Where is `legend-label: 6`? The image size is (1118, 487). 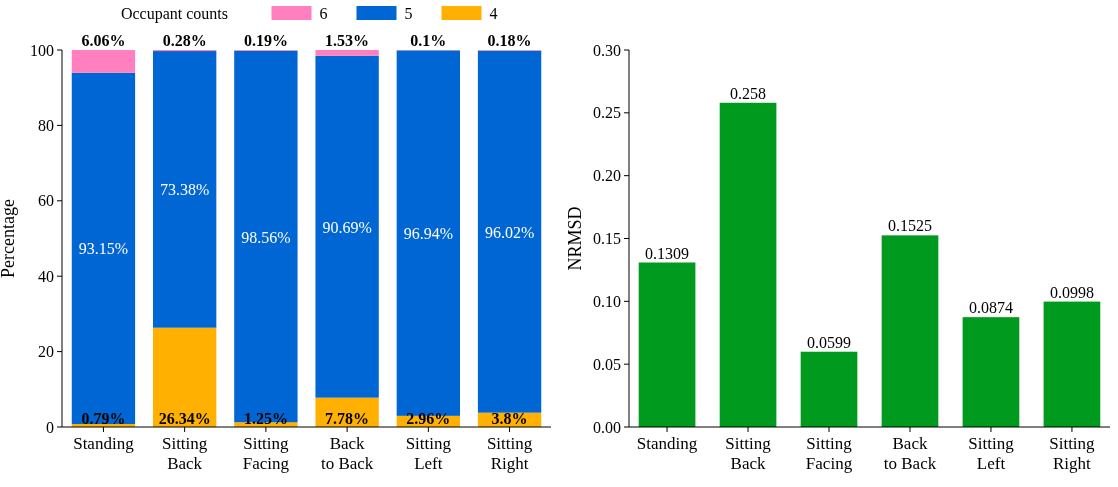 legend-label: 6 is located at coordinates (323, 13).